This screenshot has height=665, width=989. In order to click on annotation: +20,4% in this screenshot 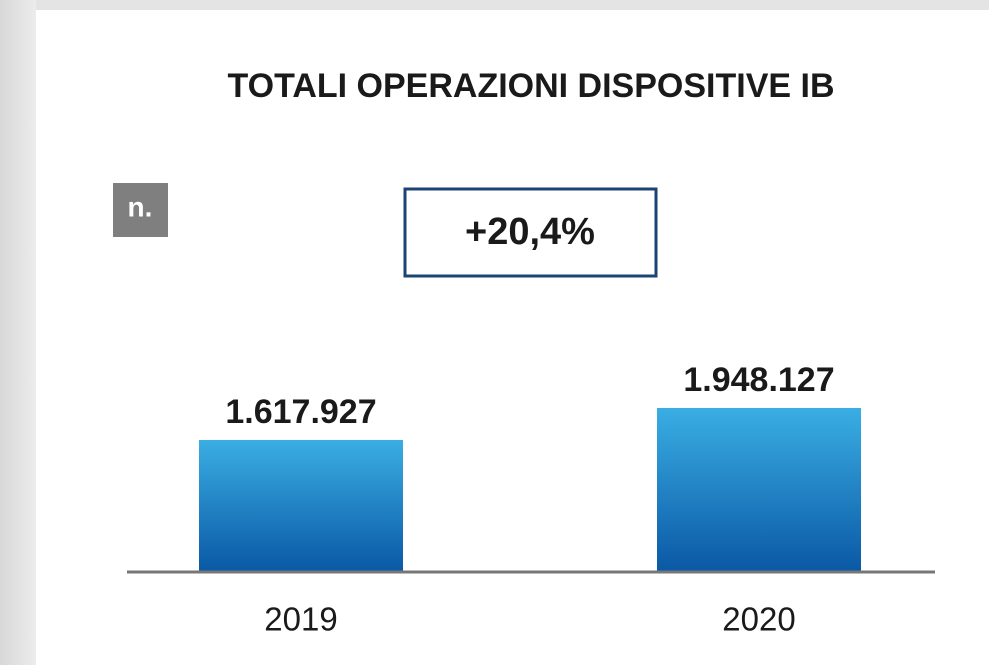, I will do `click(530, 232)`.